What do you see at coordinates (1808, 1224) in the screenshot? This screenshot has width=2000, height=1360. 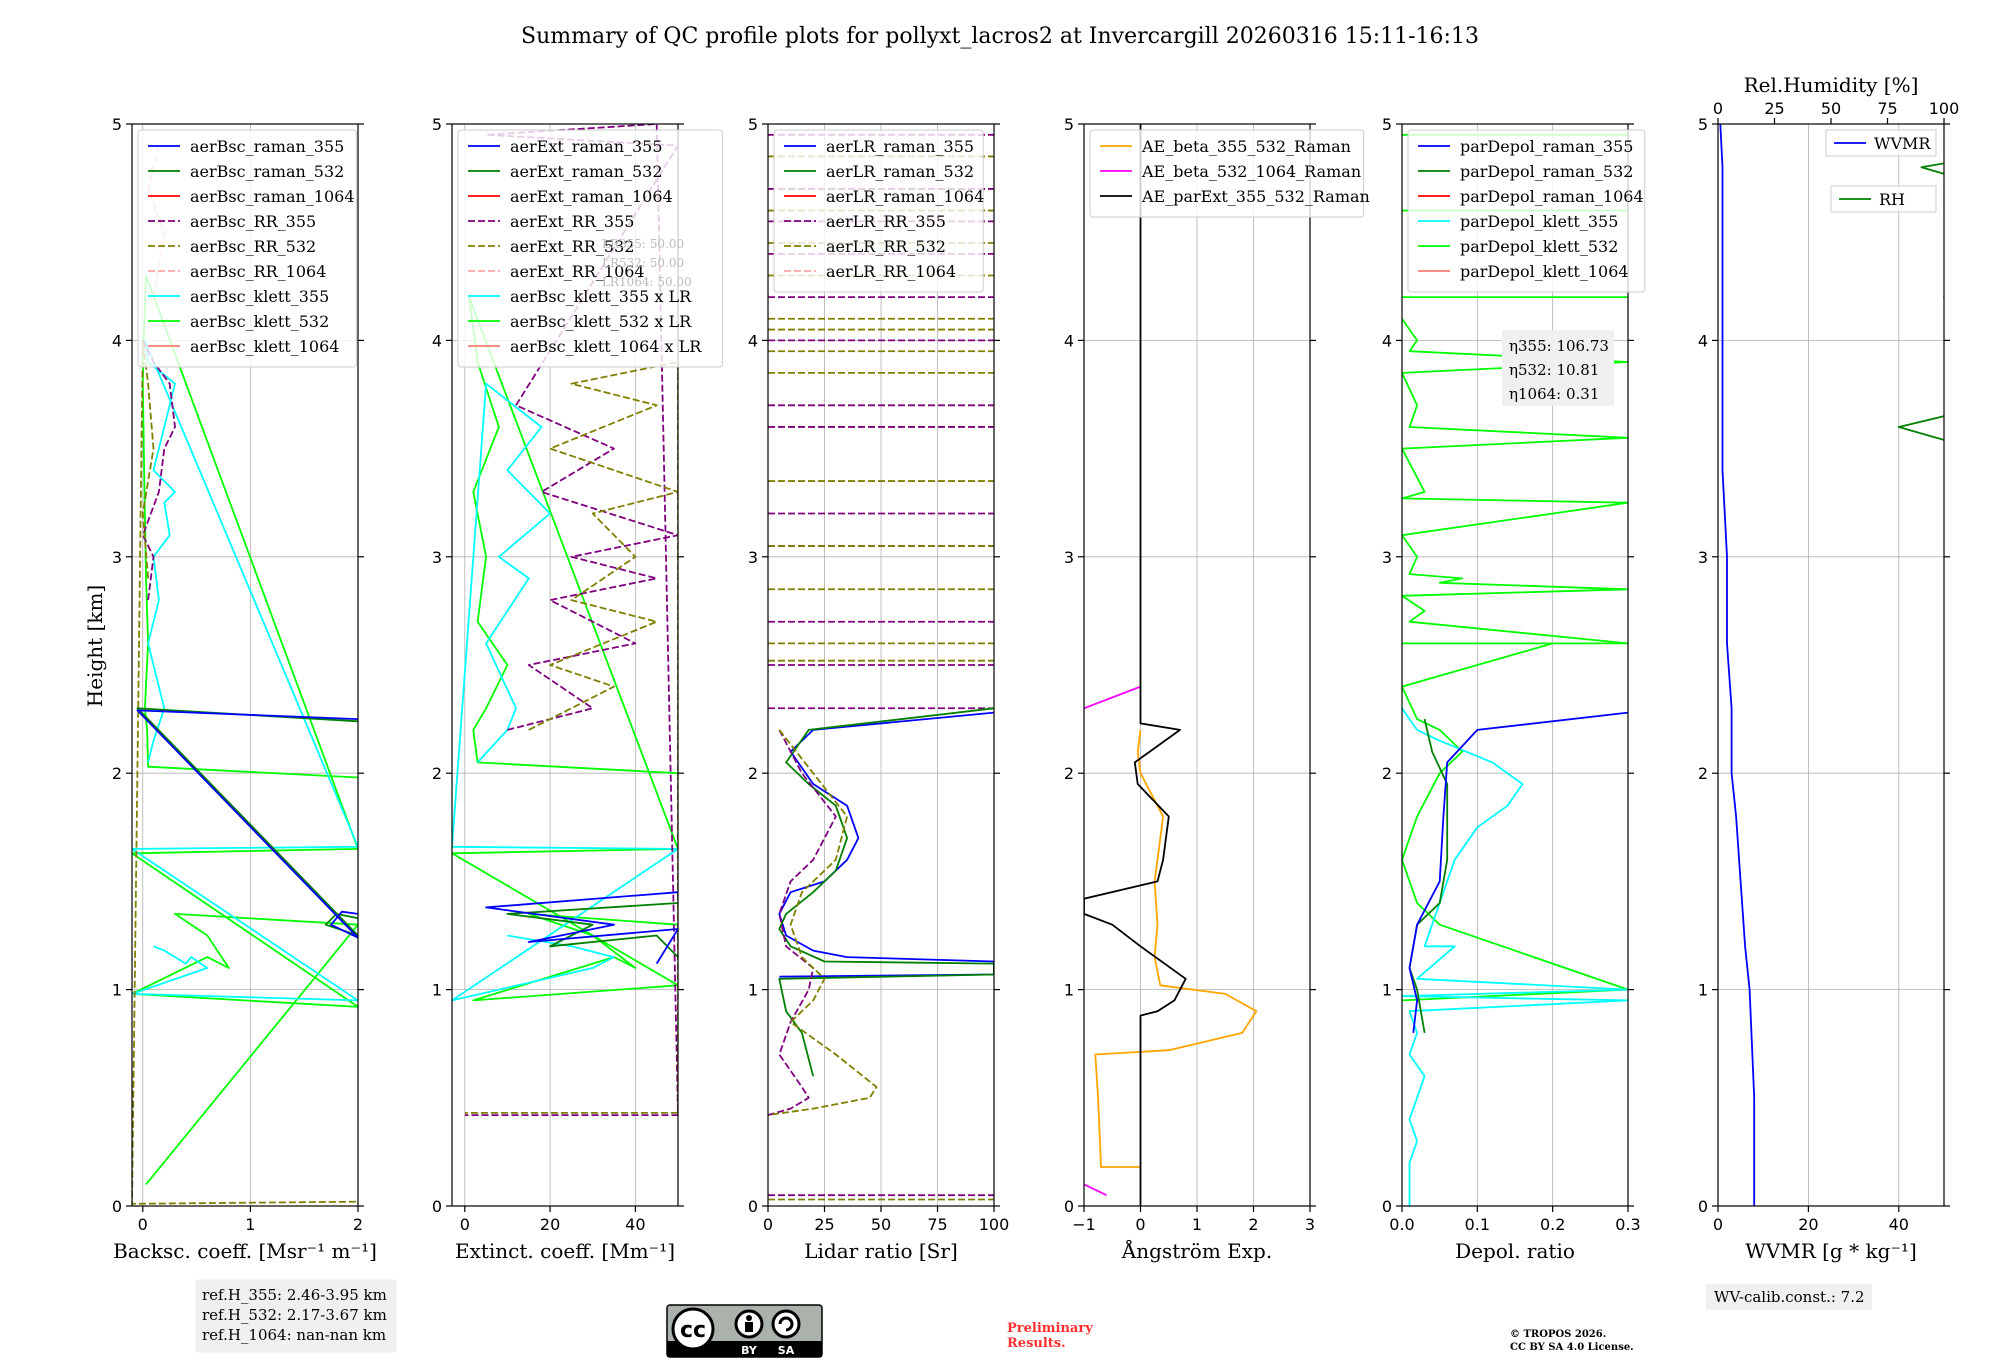 I see `x-tick-label: 20` at bounding box center [1808, 1224].